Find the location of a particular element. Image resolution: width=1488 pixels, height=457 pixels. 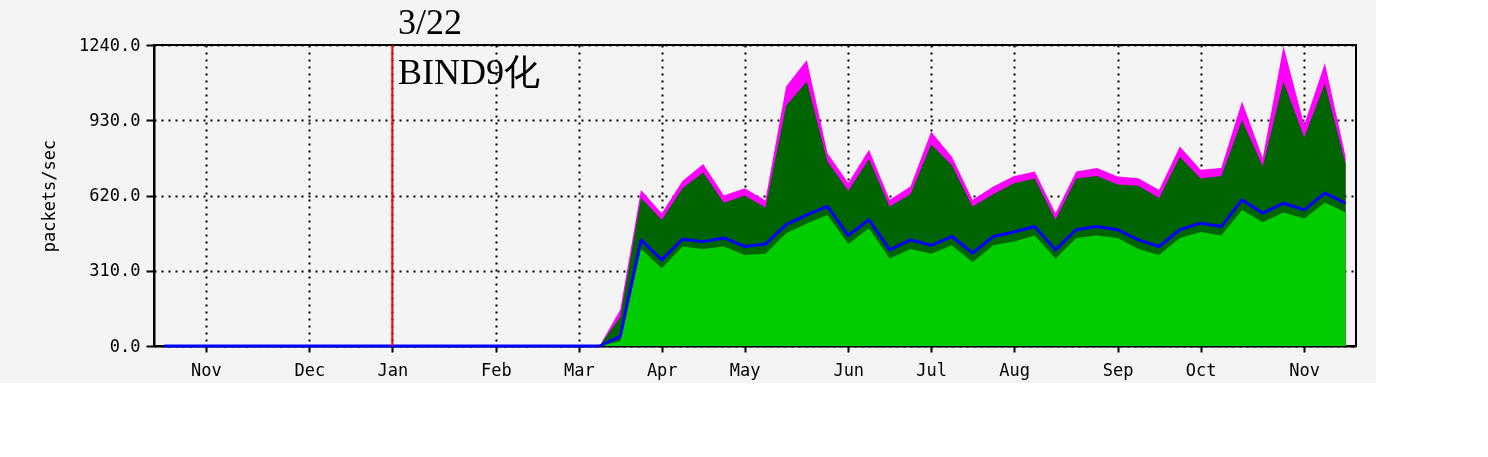

annotation: 3/22 BIND9化 is located at coordinates (469, 47).